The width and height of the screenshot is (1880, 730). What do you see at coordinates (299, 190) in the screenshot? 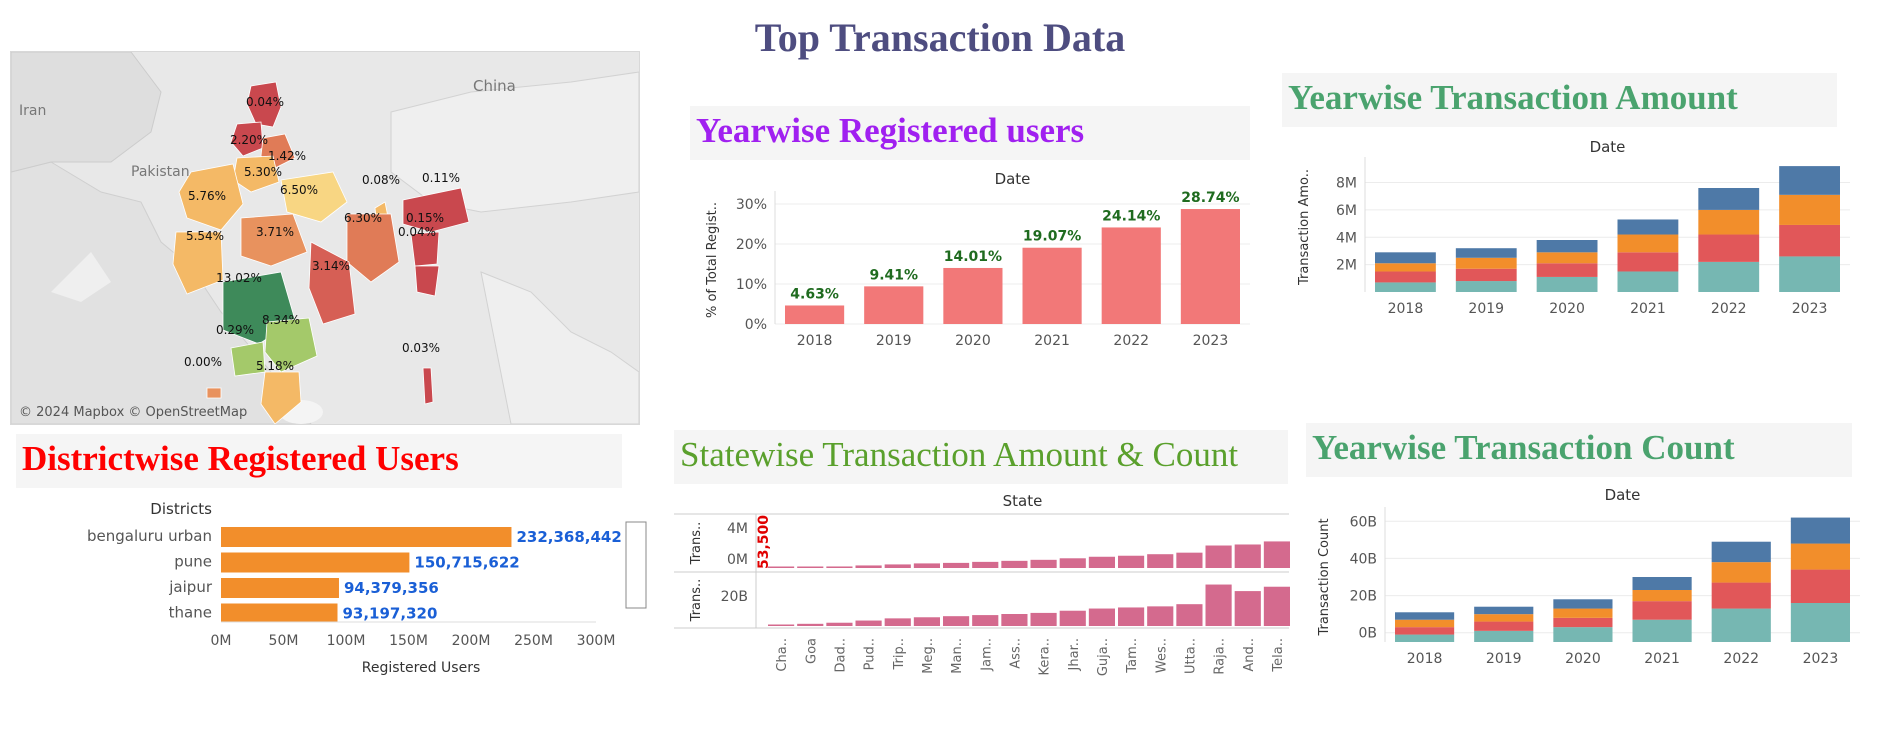
I see `map-region-label: 6.50%` at bounding box center [299, 190].